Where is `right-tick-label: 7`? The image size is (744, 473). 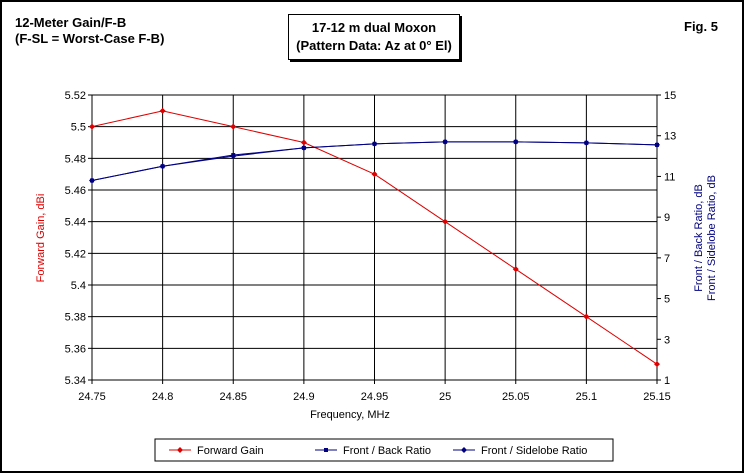
right-tick-label: 7 is located at coordinates (667, 259).